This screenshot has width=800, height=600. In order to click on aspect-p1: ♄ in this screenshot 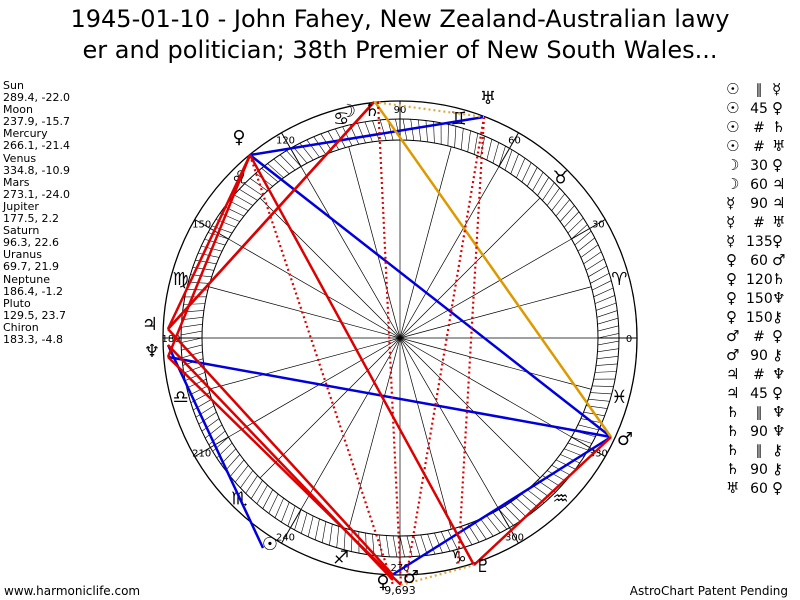, I will do `click(733, 450)`.